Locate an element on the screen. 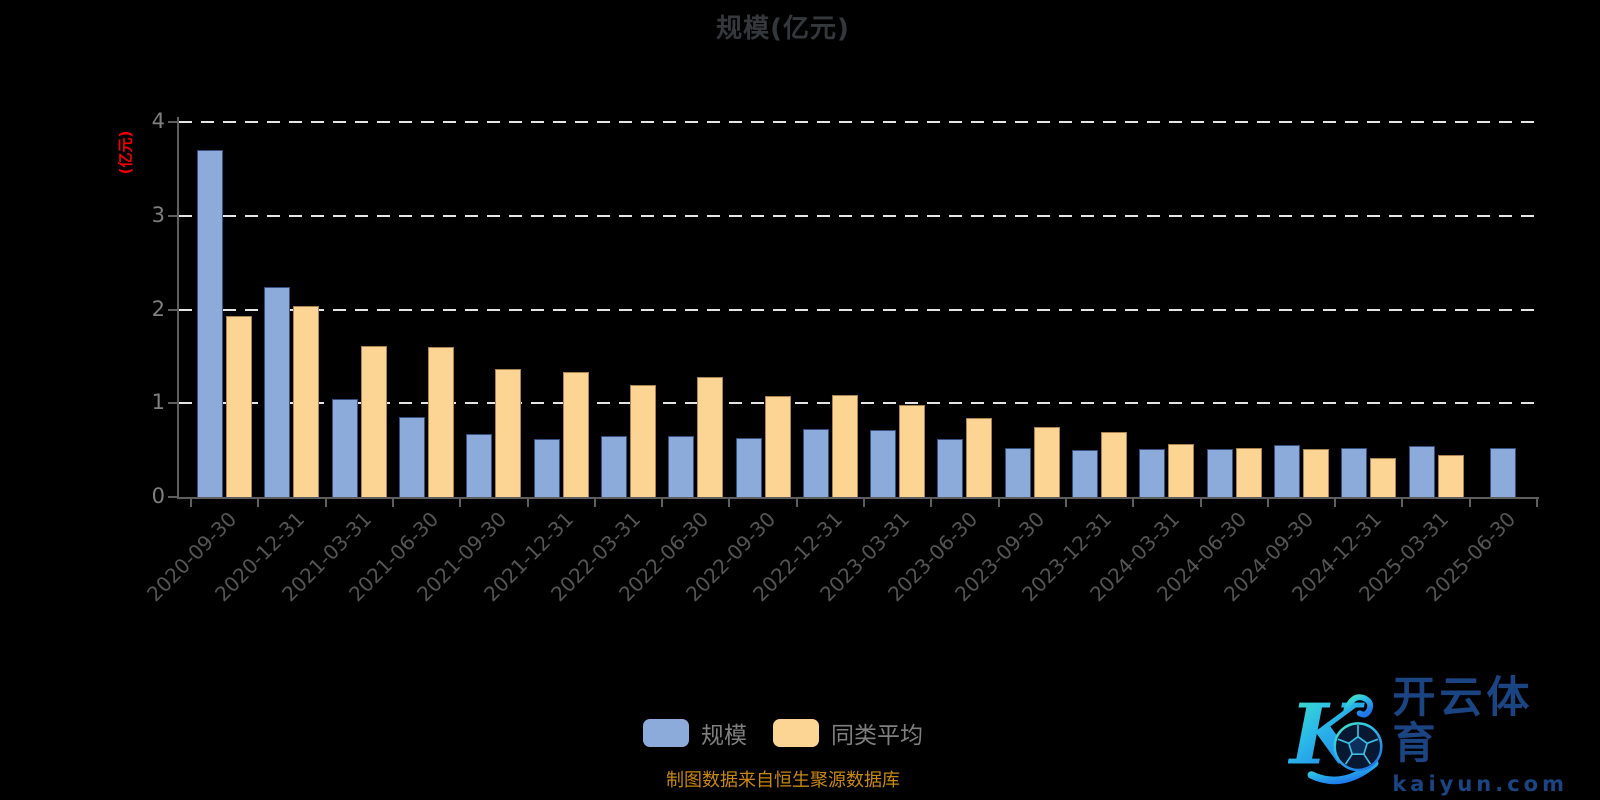  kaiyun-logo-text: 开云体育 kaiyun.com is located at coordinates (1480, 735).